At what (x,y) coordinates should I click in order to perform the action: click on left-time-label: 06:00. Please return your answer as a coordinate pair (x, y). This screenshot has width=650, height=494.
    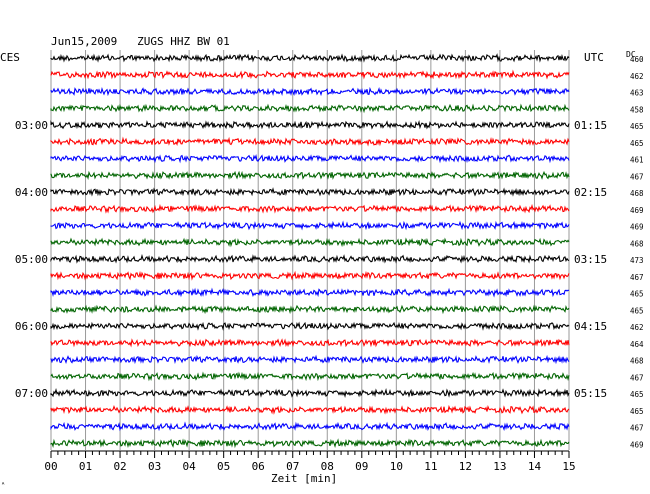
    Looking at the image, I should click on (31, 326).